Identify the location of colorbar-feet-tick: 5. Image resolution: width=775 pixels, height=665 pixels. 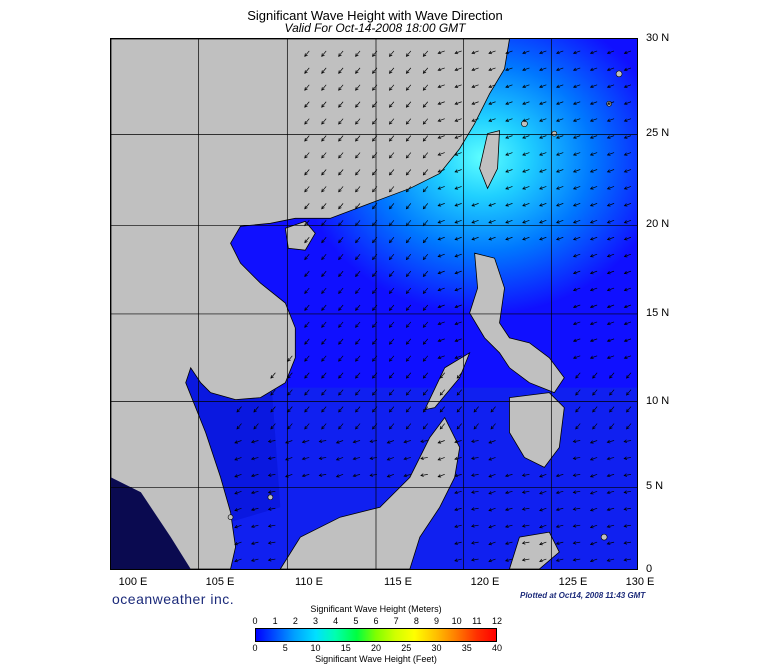
(285, 648).